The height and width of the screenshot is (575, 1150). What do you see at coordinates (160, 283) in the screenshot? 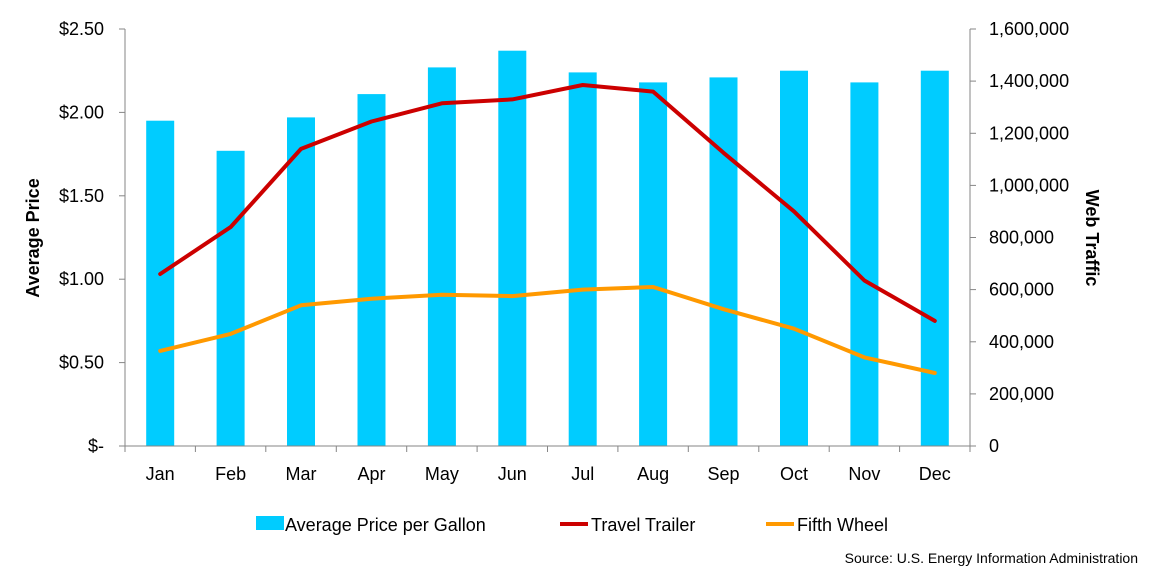
I see `bar-jan` at bounding box center [160, 283].